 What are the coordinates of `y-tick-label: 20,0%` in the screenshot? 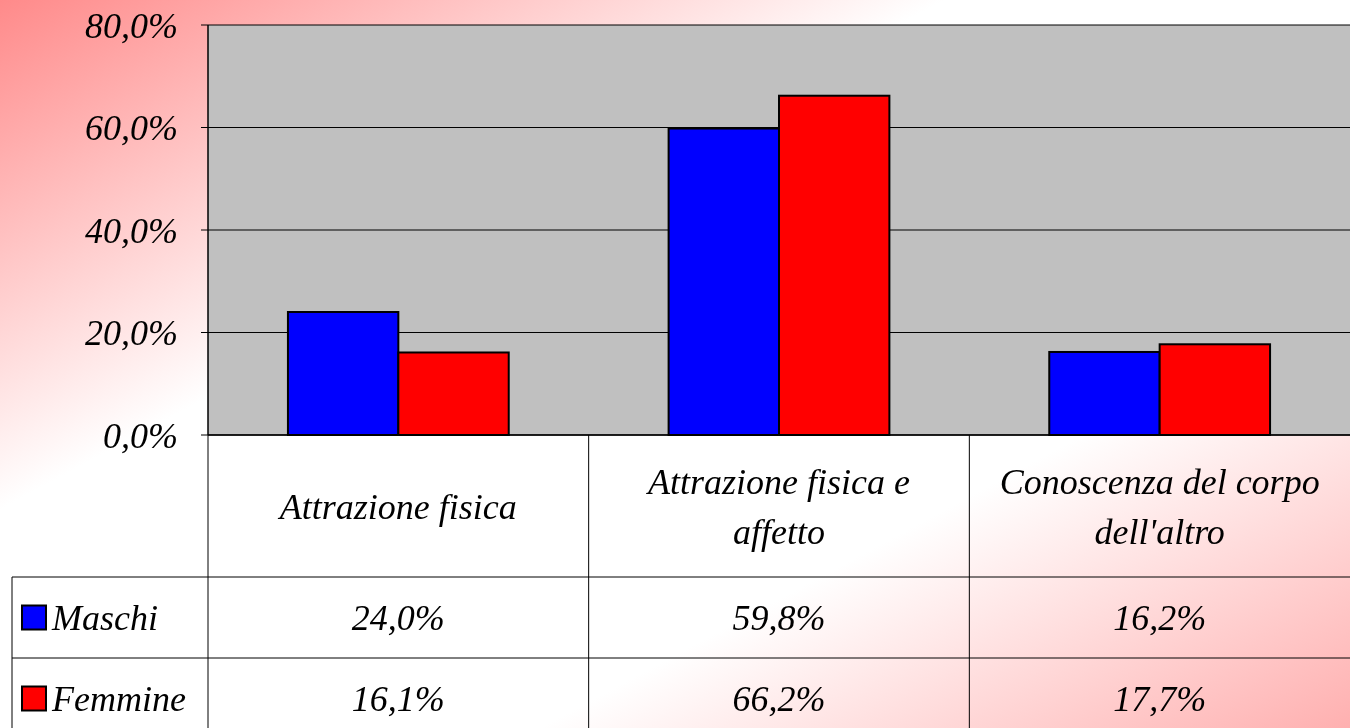 It's located at (131, 333).